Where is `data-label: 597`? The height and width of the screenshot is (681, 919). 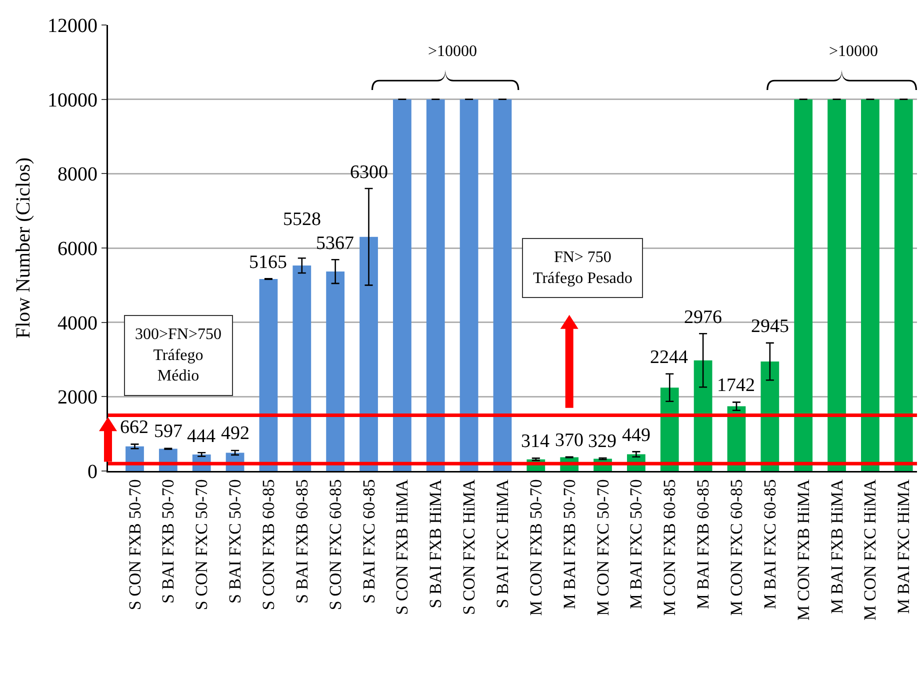 data-label: 597 is located at coordinates (168, 431).